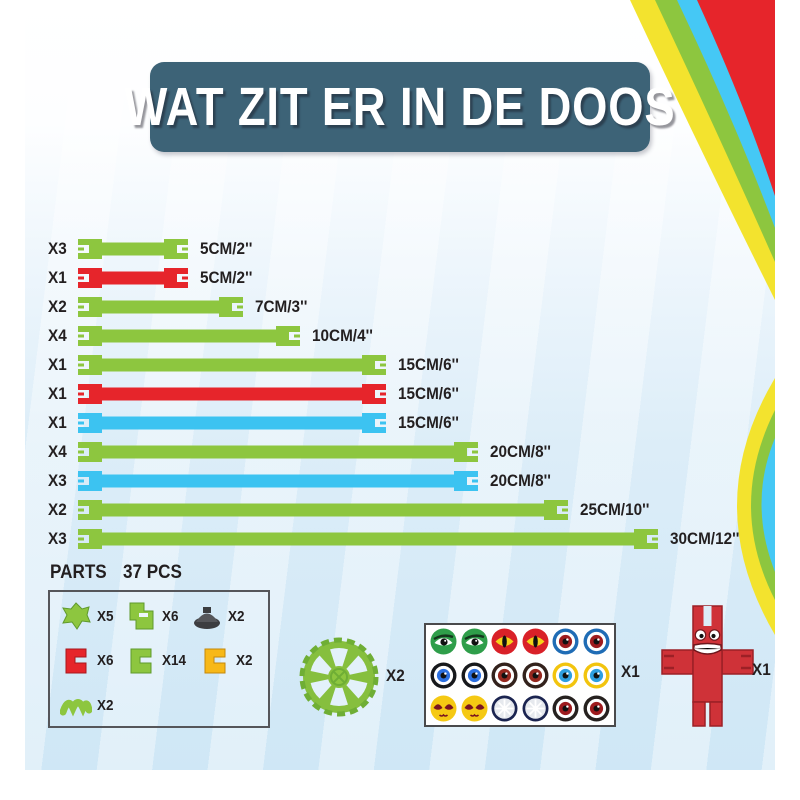 The width and height of the screenshot is (800, 800). What do you see at coordinates (174, 660) in the screenshot?
I see `part-quantity: X14` at bounding box center [174, 660].